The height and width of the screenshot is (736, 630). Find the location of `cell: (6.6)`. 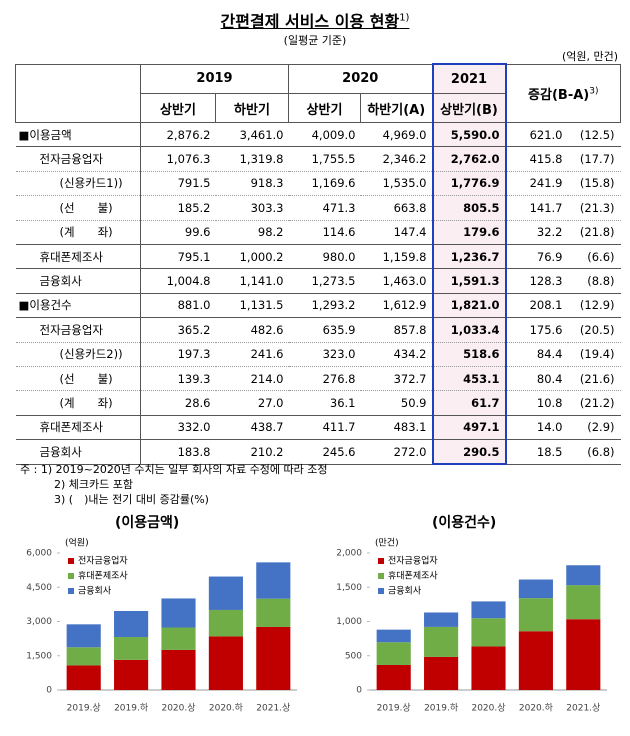

cell: (6.6) is located at coordinates (594, 256).